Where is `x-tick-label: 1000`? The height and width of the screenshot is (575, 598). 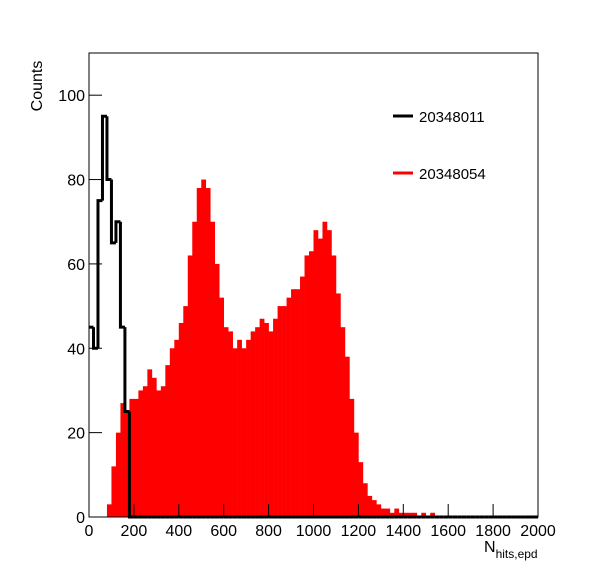 x-tick-label: 1000 is located at coordinates (314, 531).